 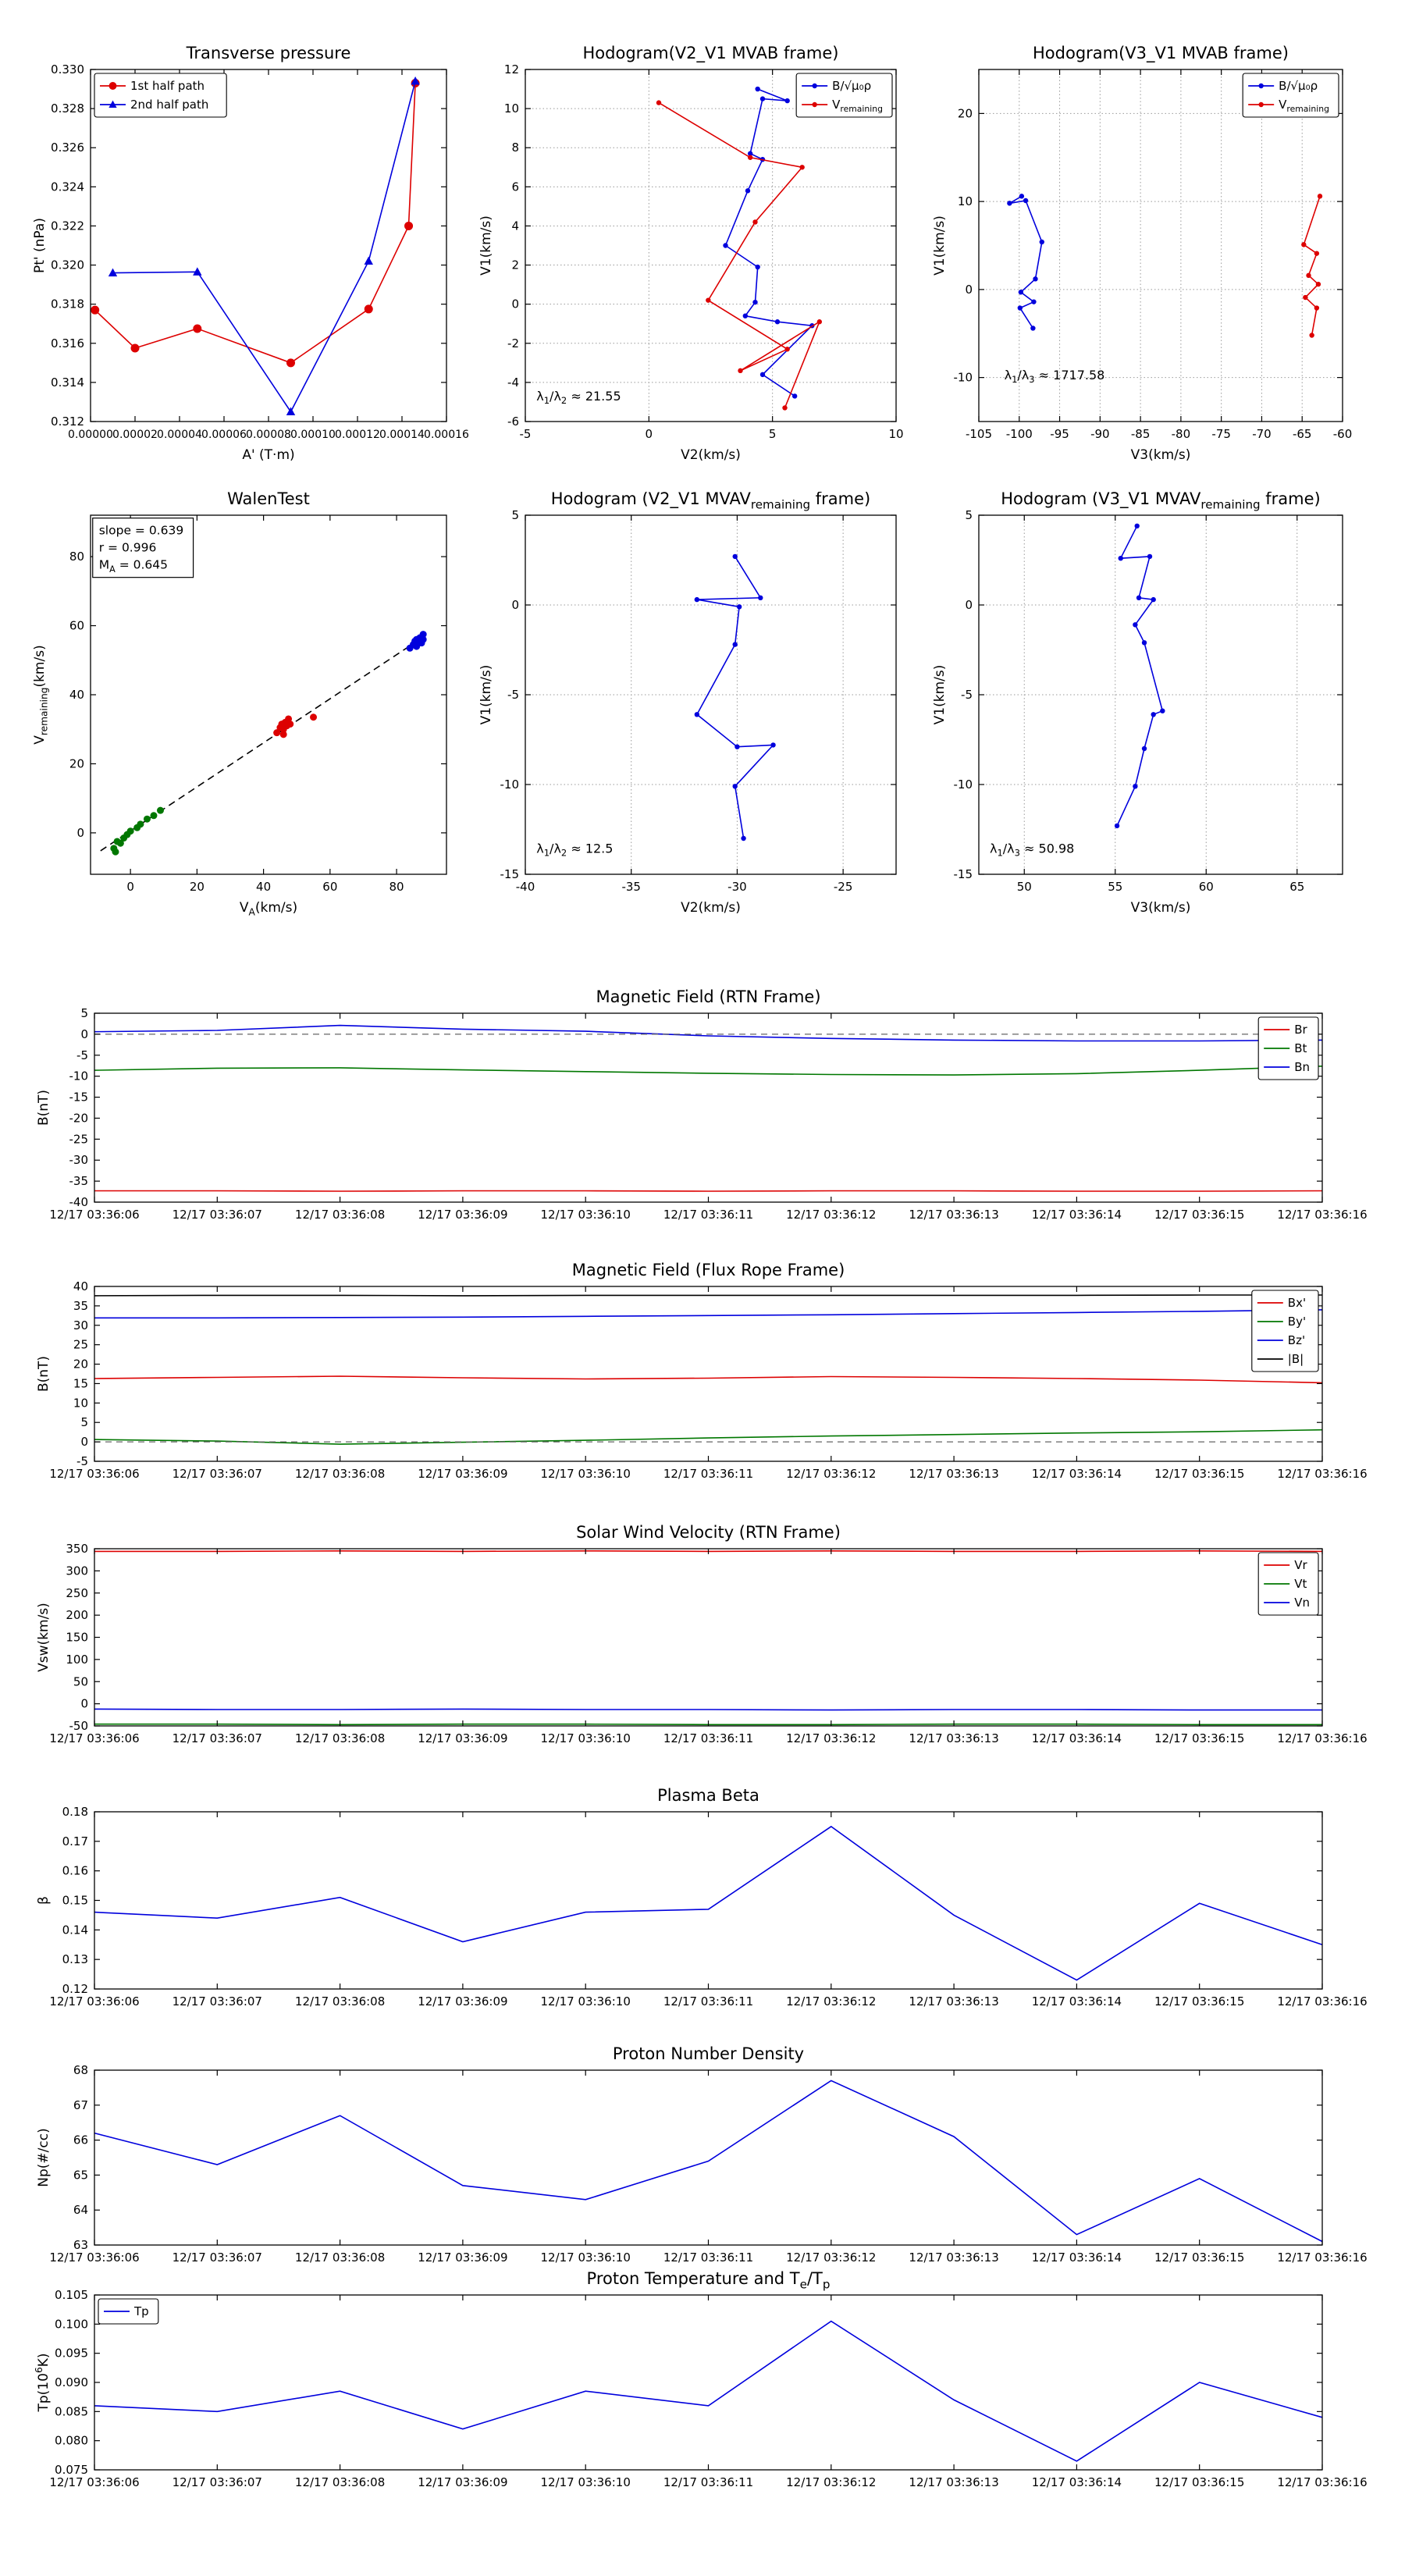 I want to click on svg-text: Vremaining, so click(x=858, y=106).